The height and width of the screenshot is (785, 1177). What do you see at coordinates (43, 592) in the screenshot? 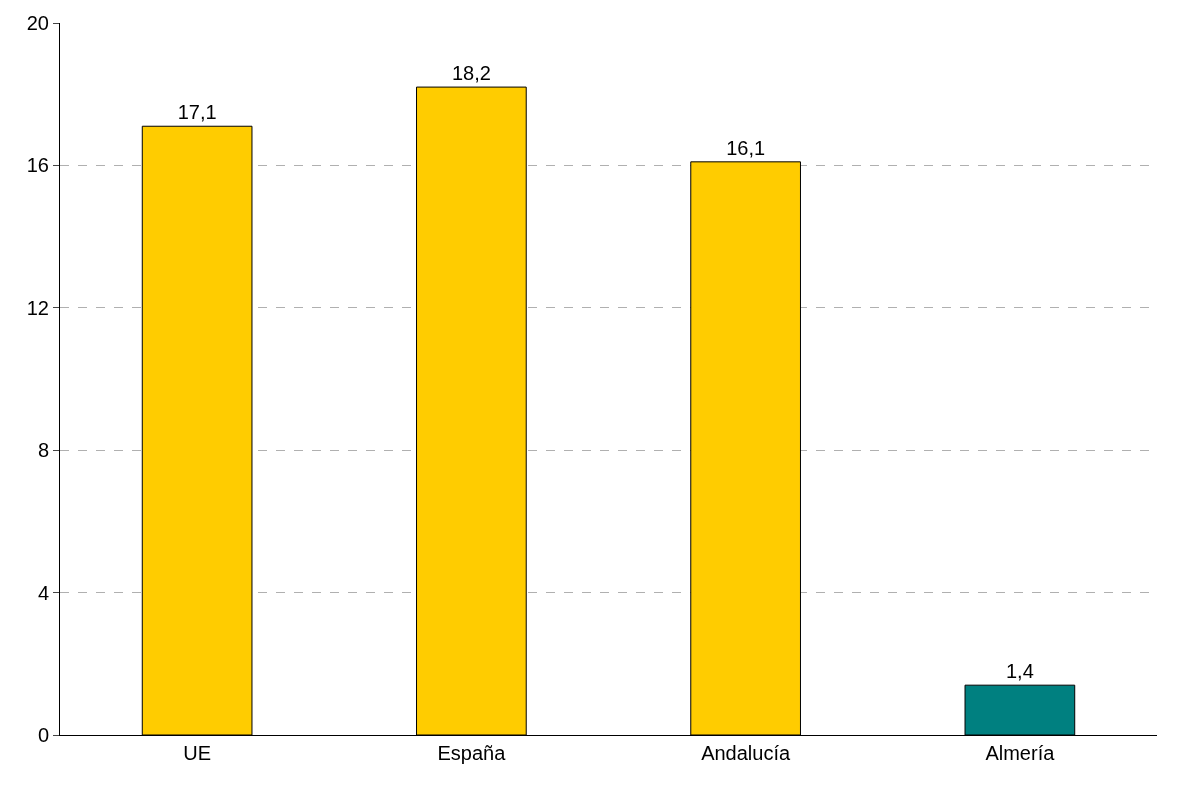
I see `y-tick-label: 4` at bounding box center [43, 592].